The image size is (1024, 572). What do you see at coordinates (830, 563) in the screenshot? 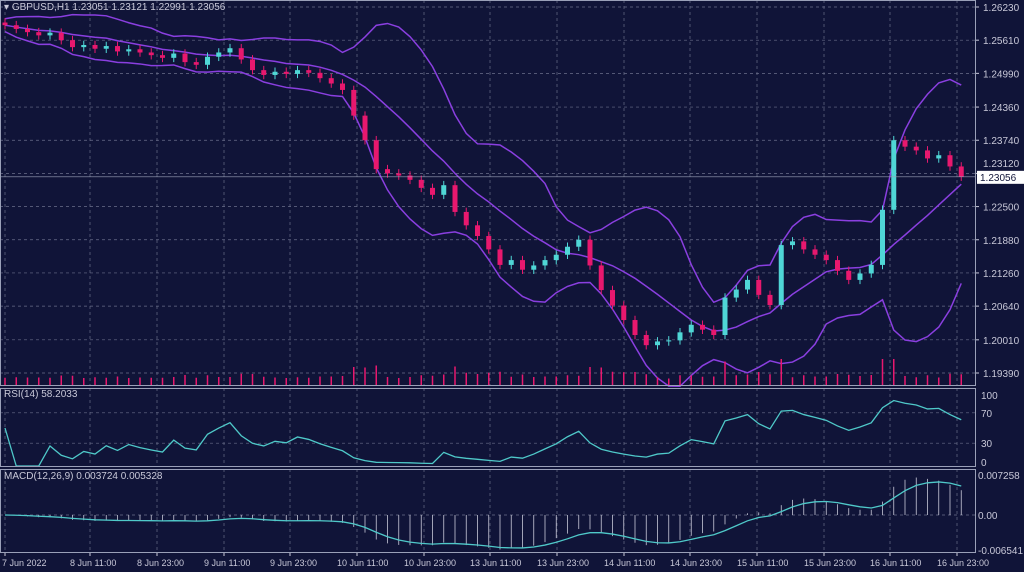
I see `time-tick-label: 15 Jun 23:00` at bounding box center [830, 563].